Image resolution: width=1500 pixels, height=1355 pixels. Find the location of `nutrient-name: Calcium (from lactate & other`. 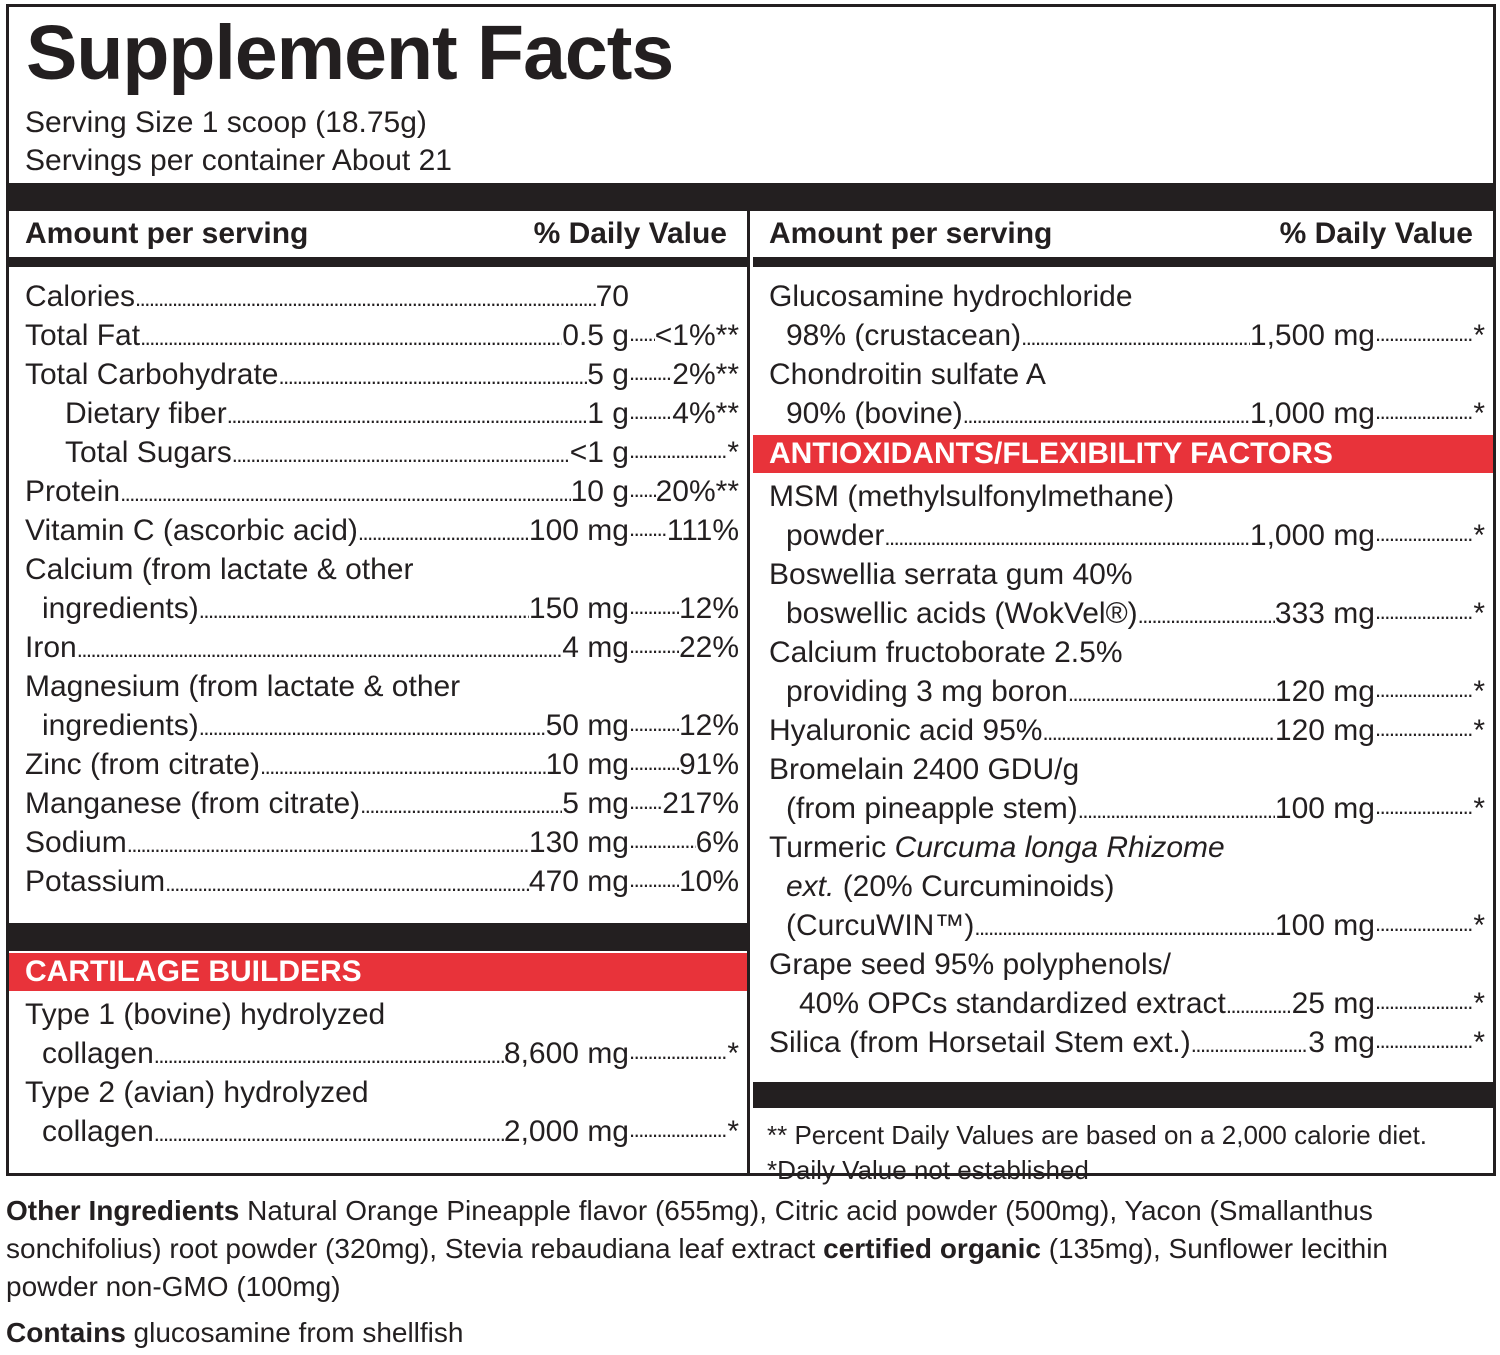

nutrient-name: Calcium (from lactate & other is located at coordinates (219, 569).